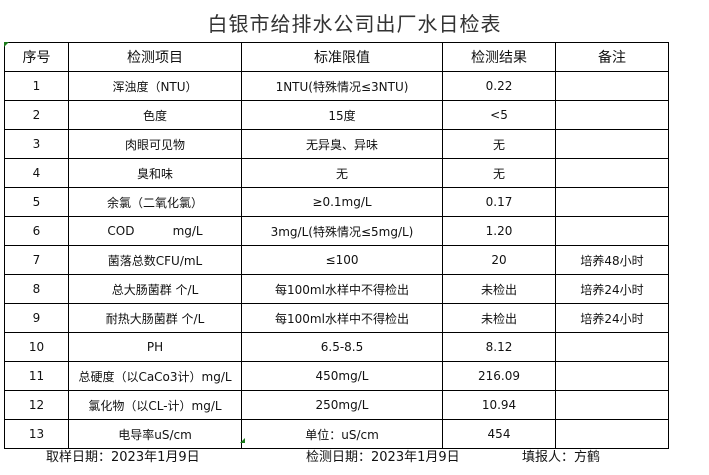 The height and width of the screenshot is (475, 709). Describe the element at coordinates (155, 86) in the screenshot. I see `table-cell: 浑浊度（NTU）` at that location.